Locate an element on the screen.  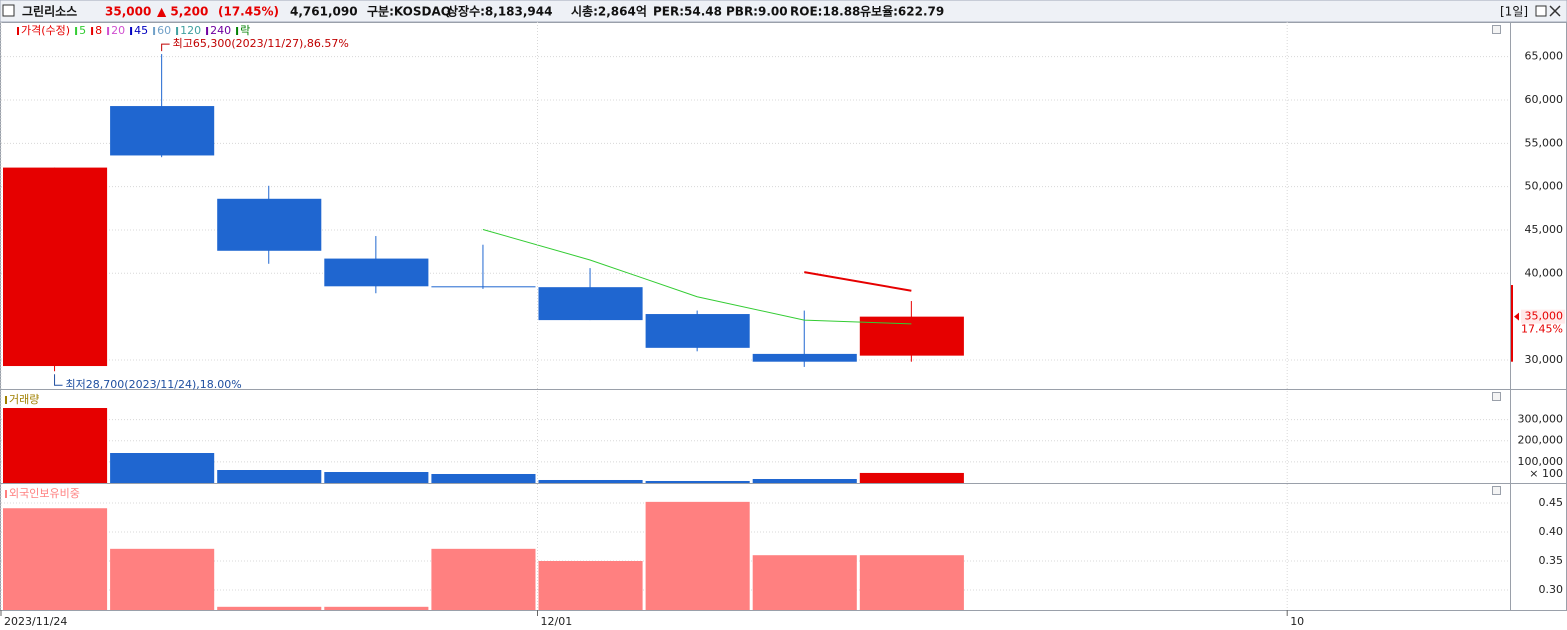
market: 구분:KOSDAQ is located at coordinates (409, 12).